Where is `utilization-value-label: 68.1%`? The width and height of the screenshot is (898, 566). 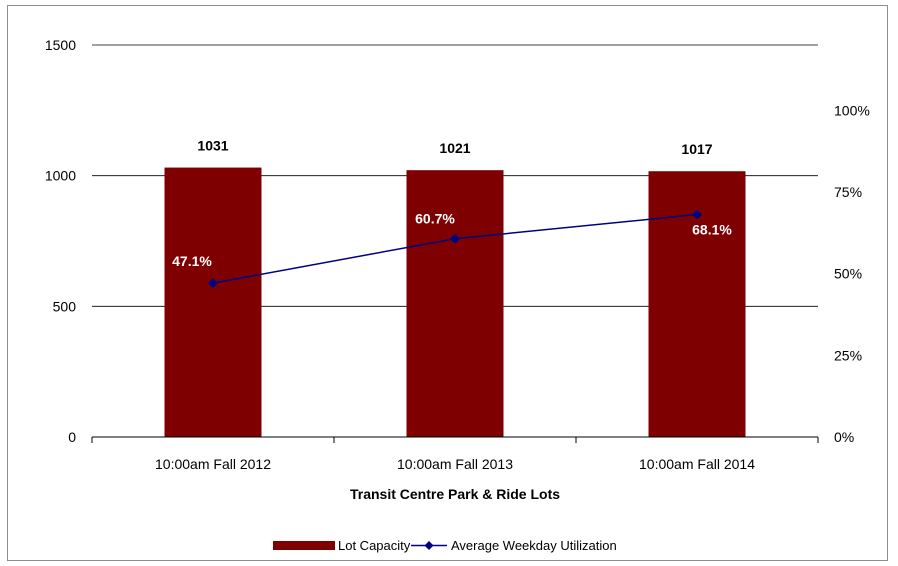 utilization-value-label: 68.1% is located at coordinates (712, 230).